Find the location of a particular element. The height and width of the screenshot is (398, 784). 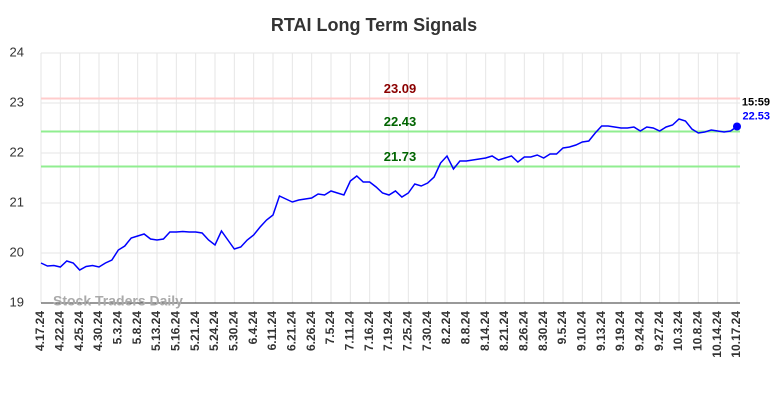

x-tick-label: 7.11.24 is located at coordinates (350, 331).